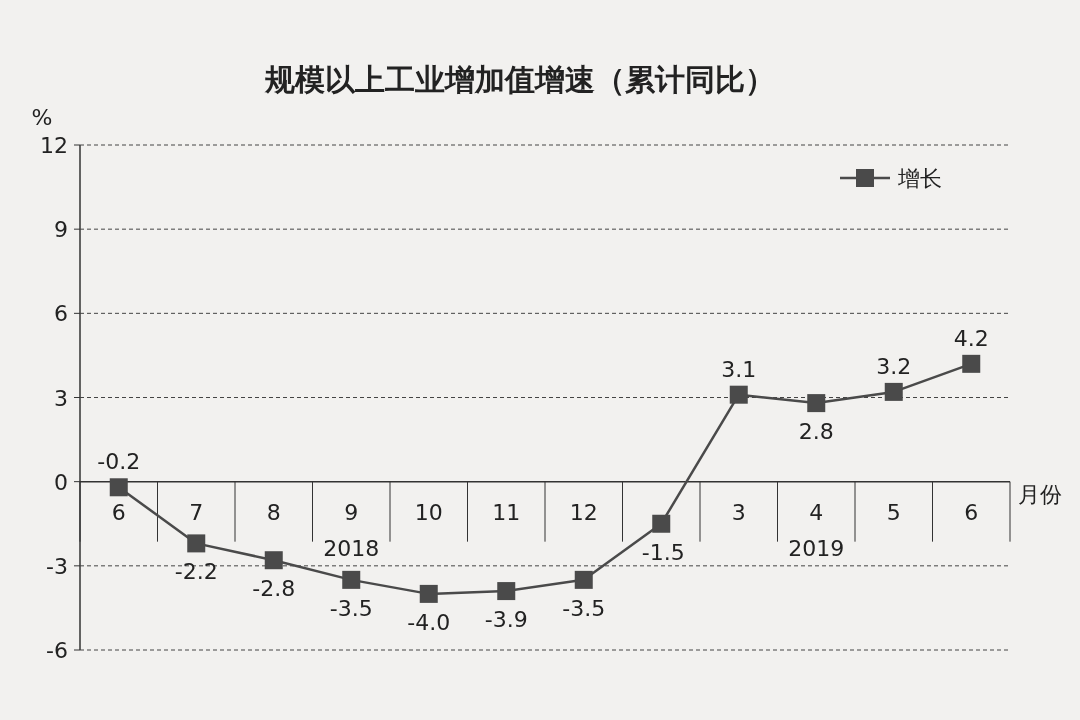 The image size is (1080, 720). I want to click on y-tick-label: -3, so click(57, 566).